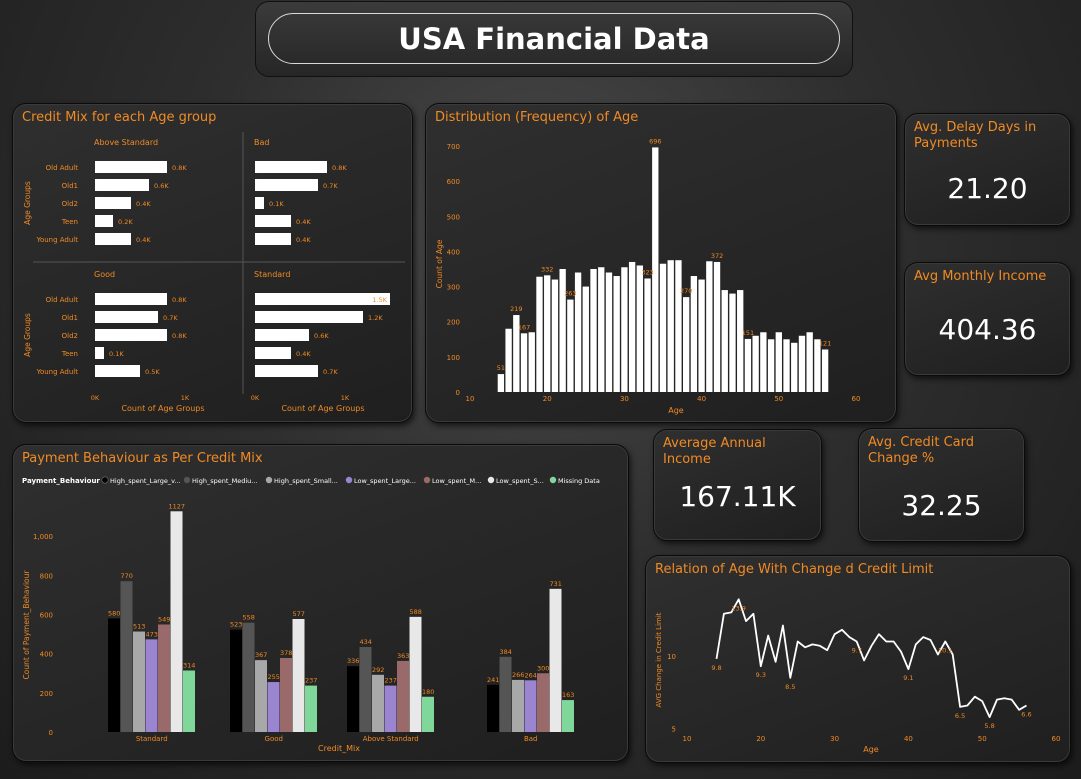 The image size is (1081, 779). Describe the element at coordinates (164, 619) in the screenshot. I see `data-label: 549` at that location.